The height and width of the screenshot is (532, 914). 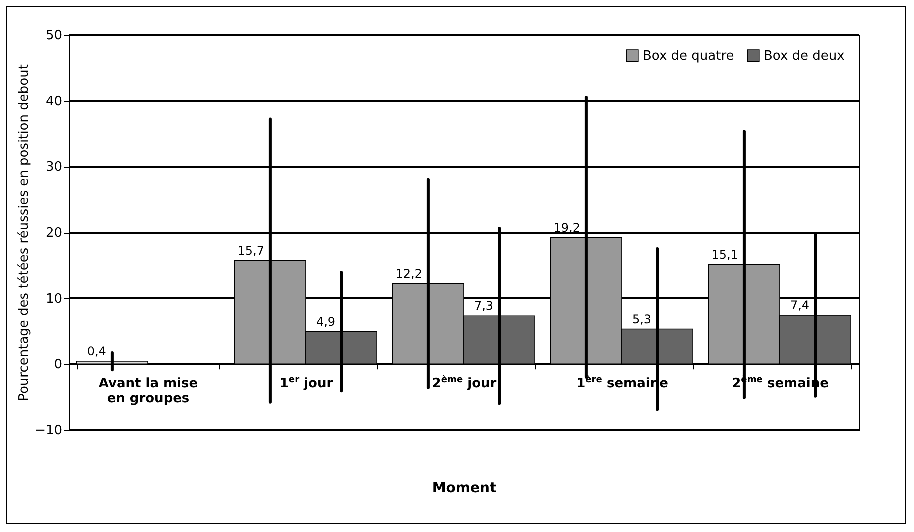 What do you see at coordinates (805, 56) in the screenshot?
I see `legend-label: Box de deux` at bounding box center [805, 56].